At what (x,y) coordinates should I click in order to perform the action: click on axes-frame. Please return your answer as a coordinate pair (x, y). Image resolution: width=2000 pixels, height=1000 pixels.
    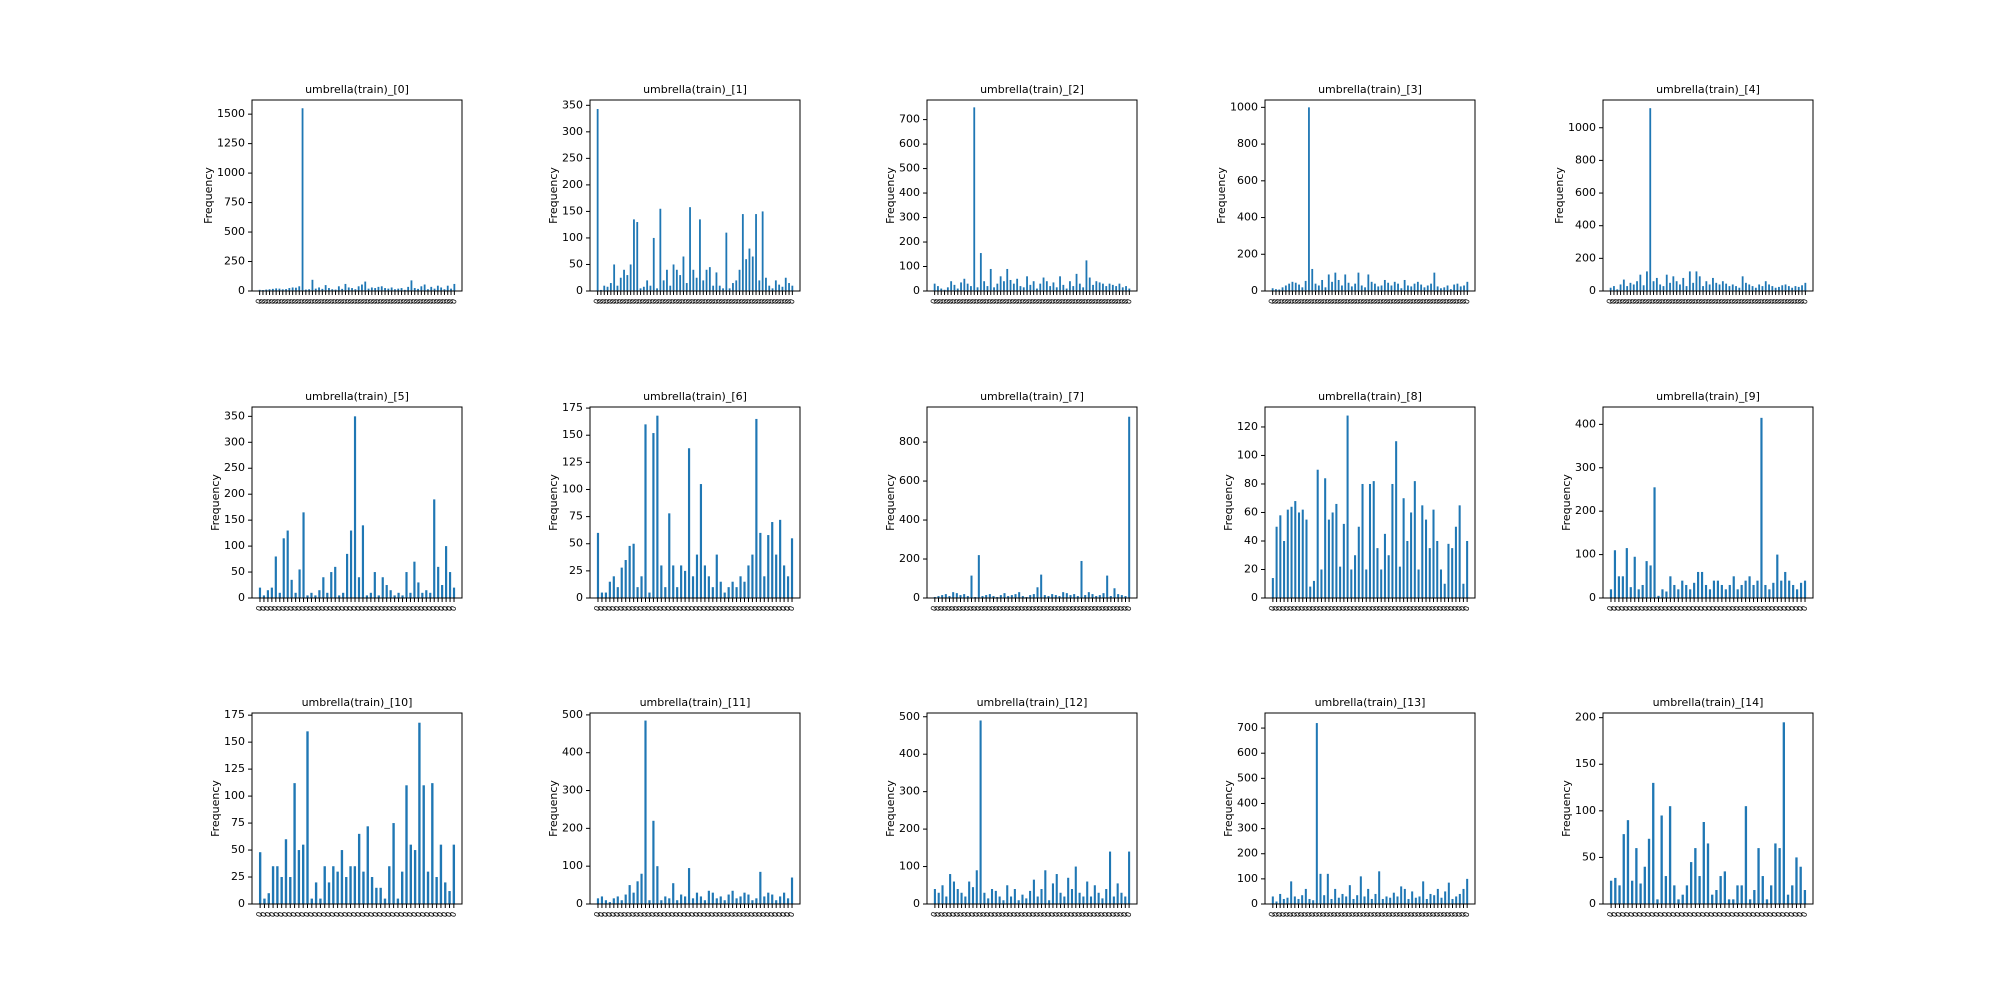
    Looking at the image, I should click on (1370, 195).